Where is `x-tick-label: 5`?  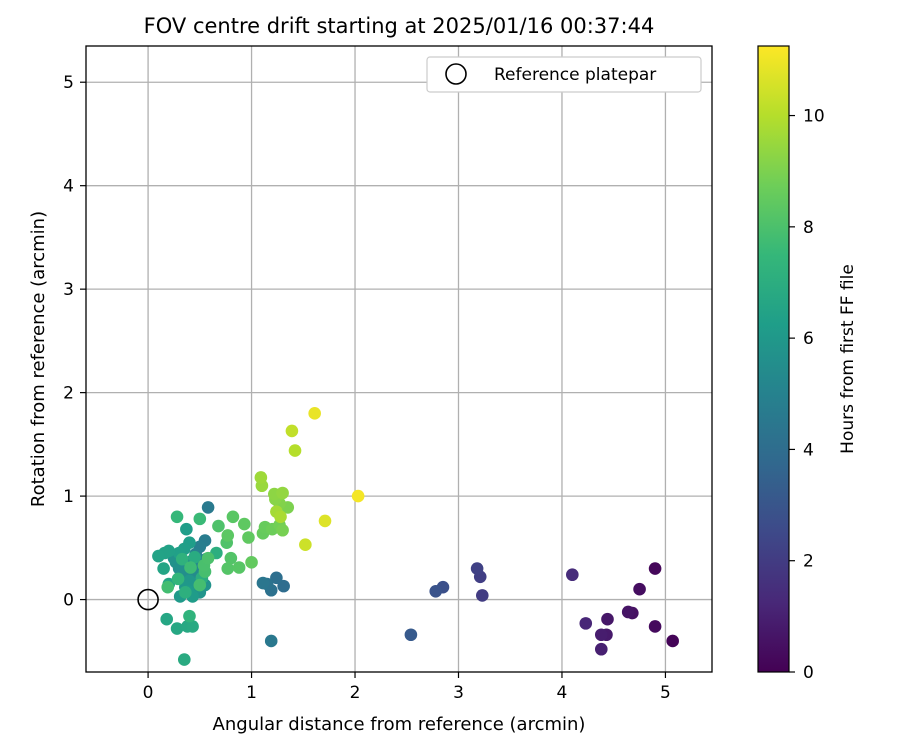
x-tick-label: 5 is located at coordinates (665, 693).